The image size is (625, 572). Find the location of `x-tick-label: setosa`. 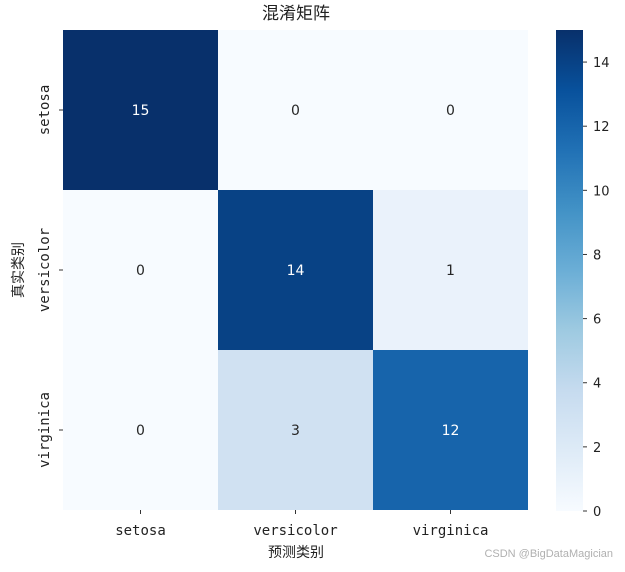

x-tick-label: setosa is located at coordinates (140, 531).